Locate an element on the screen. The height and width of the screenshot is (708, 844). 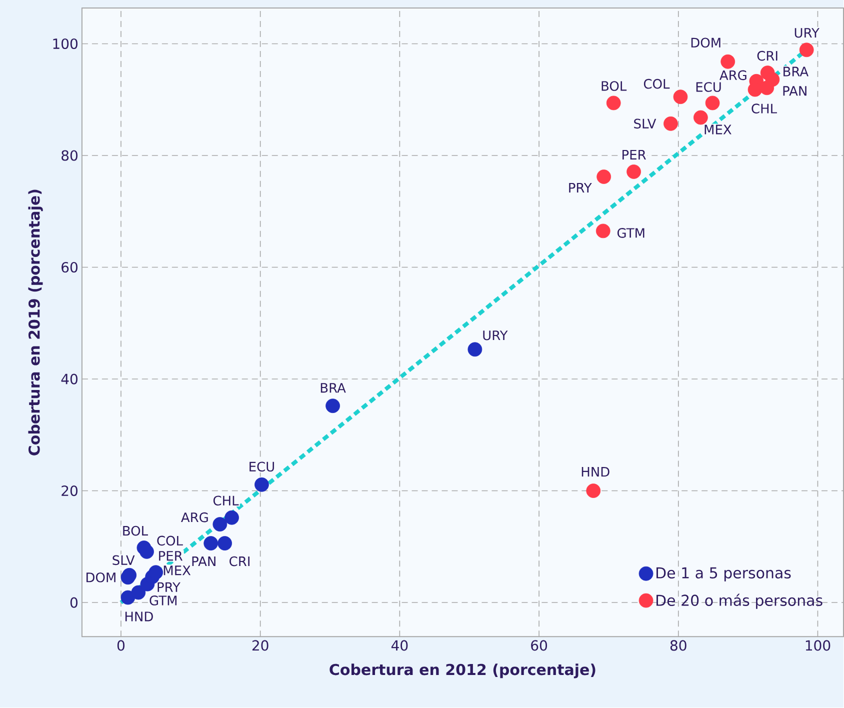
x-tick-label: 20 is located at coordinates (260, 645).